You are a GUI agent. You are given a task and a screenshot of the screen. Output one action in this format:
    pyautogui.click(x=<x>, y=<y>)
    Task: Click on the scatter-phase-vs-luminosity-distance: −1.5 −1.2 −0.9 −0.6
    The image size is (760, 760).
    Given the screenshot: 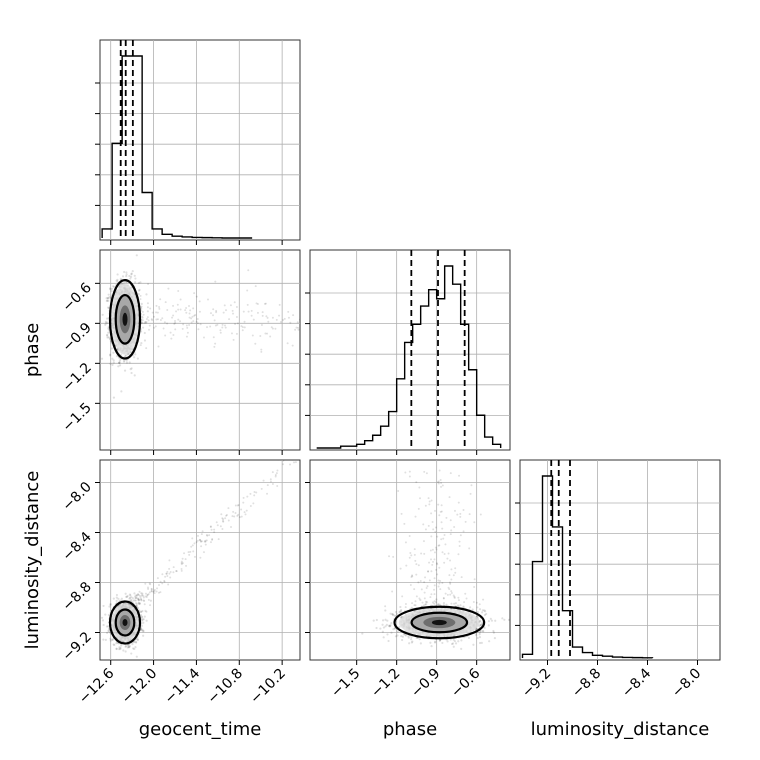 What is the action you would take?
    pyautogui.click(x=408, y=580)
    